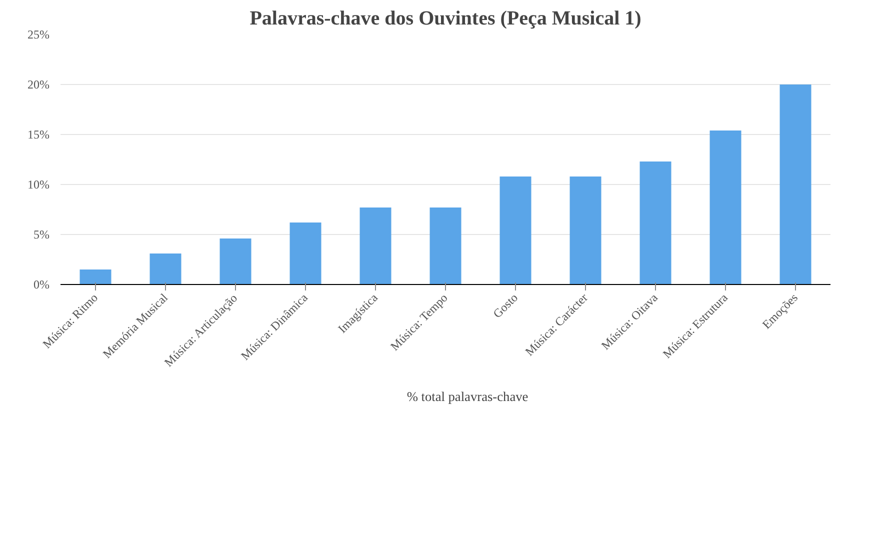 This screenshot has width=888, height=545. Describe the element at coordinates (467, 397) in the screenshot. I see `text: % total palavras-chave` at that location.